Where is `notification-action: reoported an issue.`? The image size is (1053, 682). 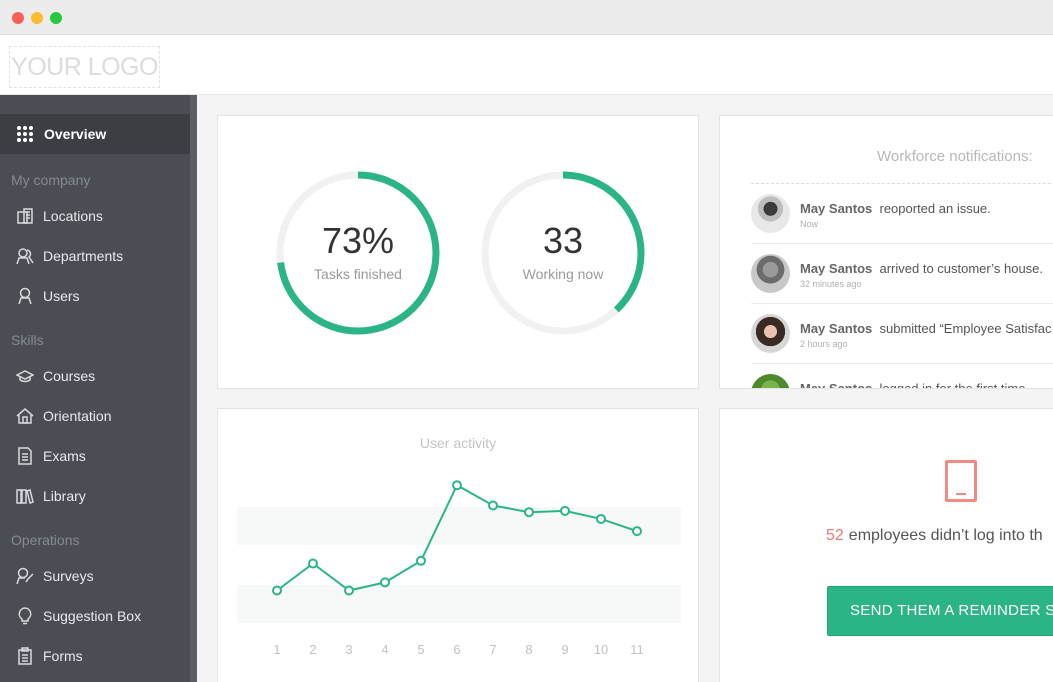
notification-action: reoported an issue. is located at coordinates (935, 208).